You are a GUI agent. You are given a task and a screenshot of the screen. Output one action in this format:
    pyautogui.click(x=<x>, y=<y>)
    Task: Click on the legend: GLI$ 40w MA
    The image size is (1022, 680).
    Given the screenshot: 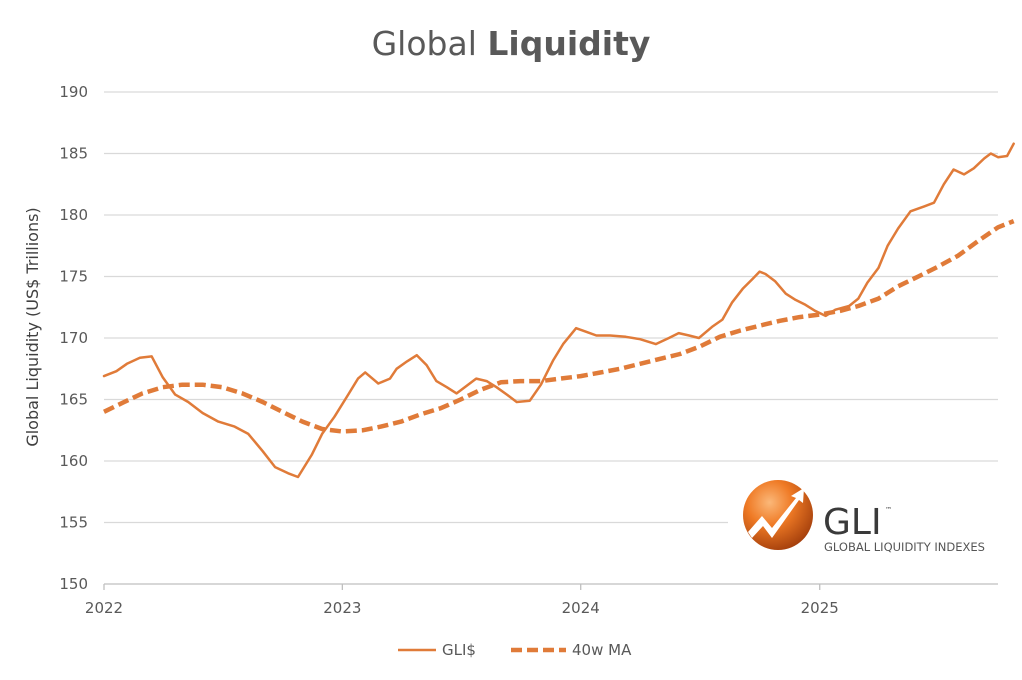 What is the action you would take?
    pyautogui.click(x=515, y=650)
    